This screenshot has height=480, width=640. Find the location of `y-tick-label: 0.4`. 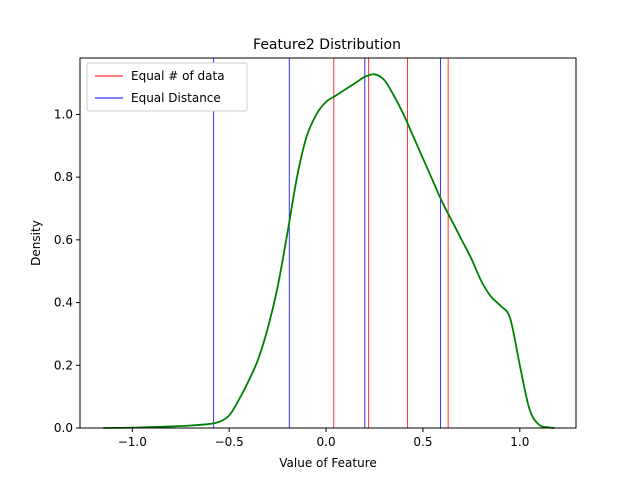

y-tick-label: 0.4 is located at coordinates (63, 303).